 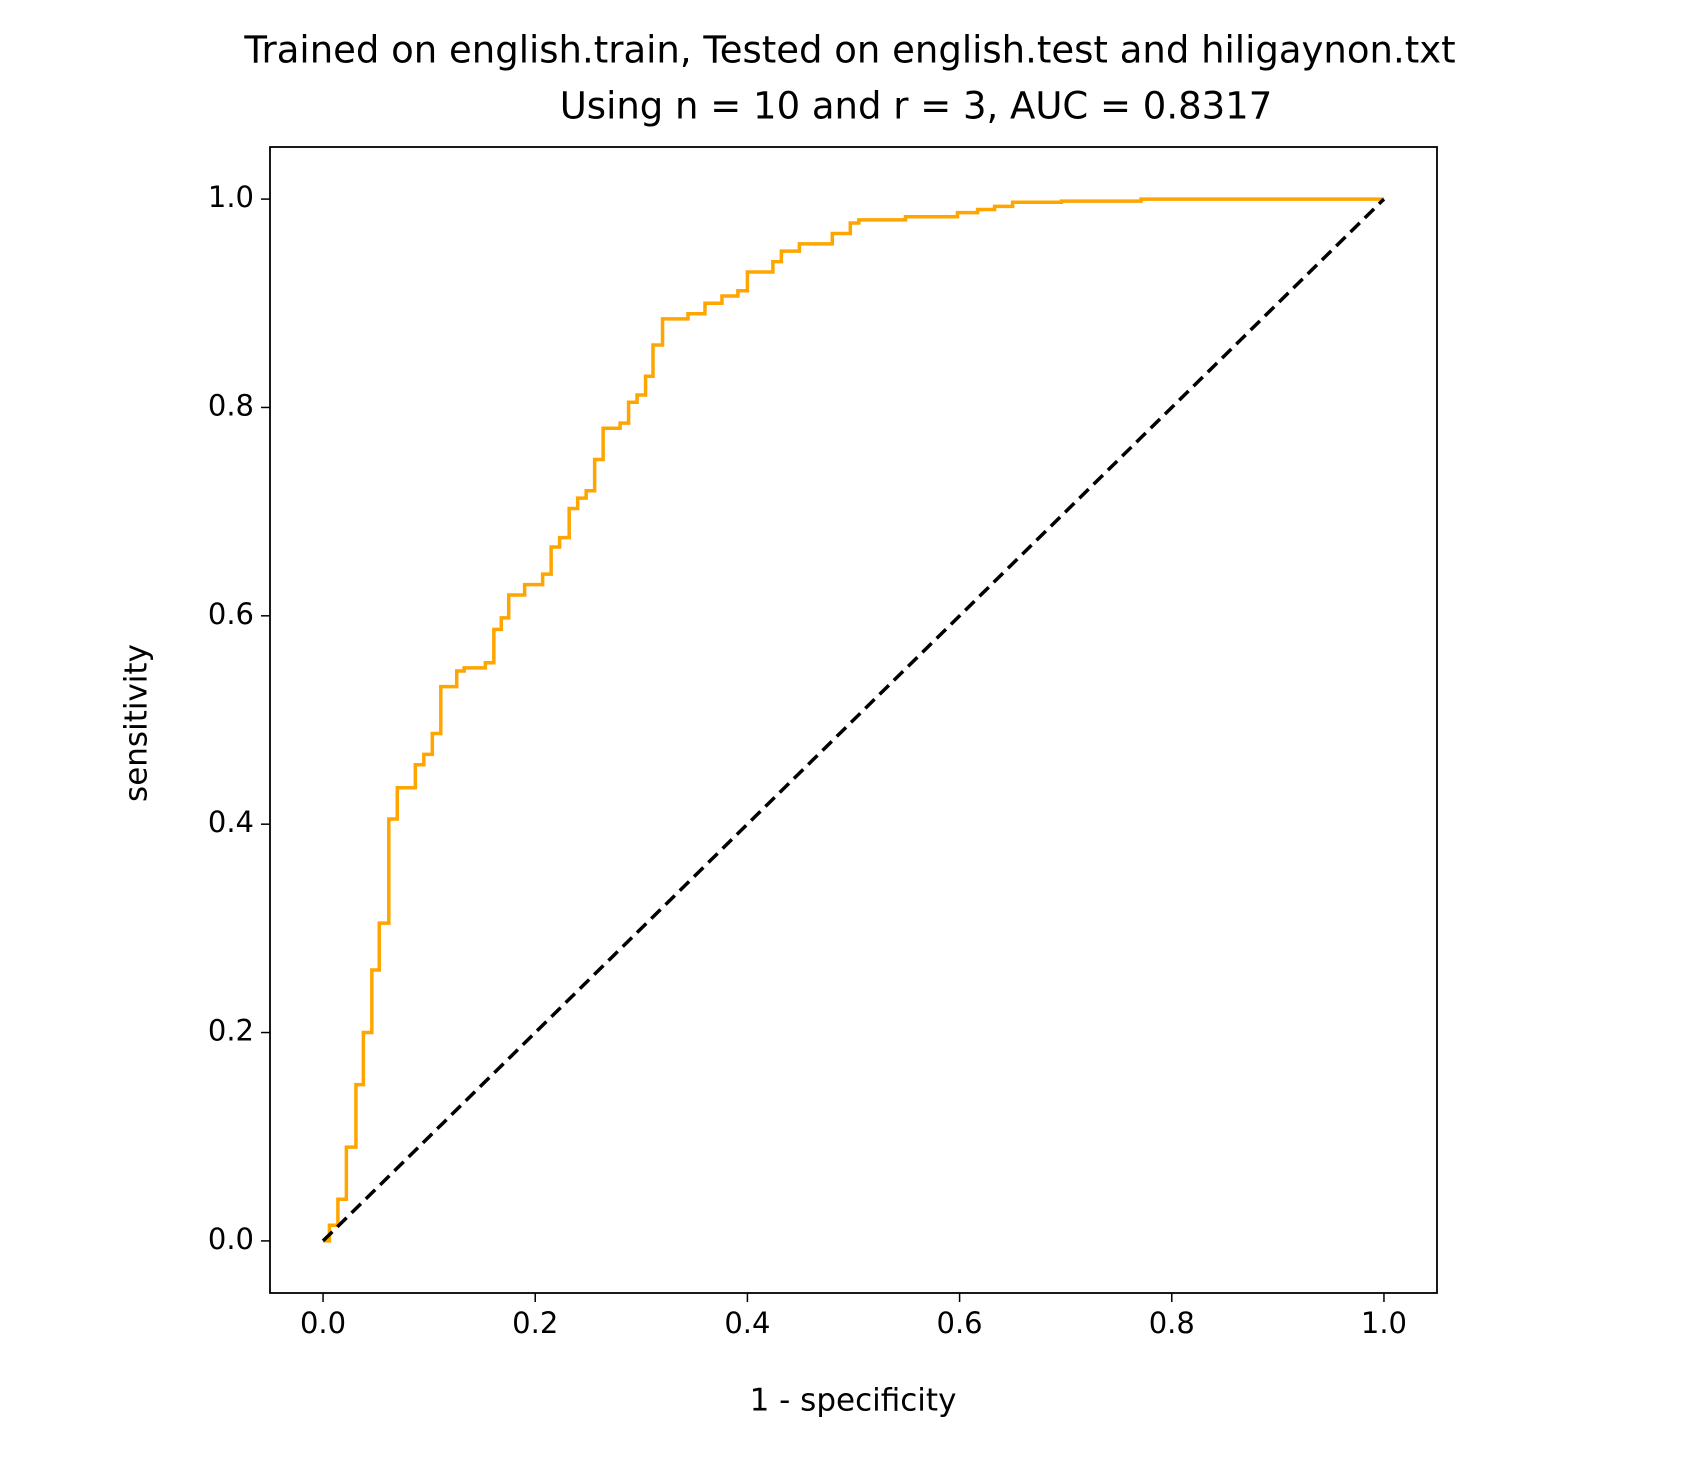 I want to click on x-tick-label: 1.0, so click(x=1384, y=1323).